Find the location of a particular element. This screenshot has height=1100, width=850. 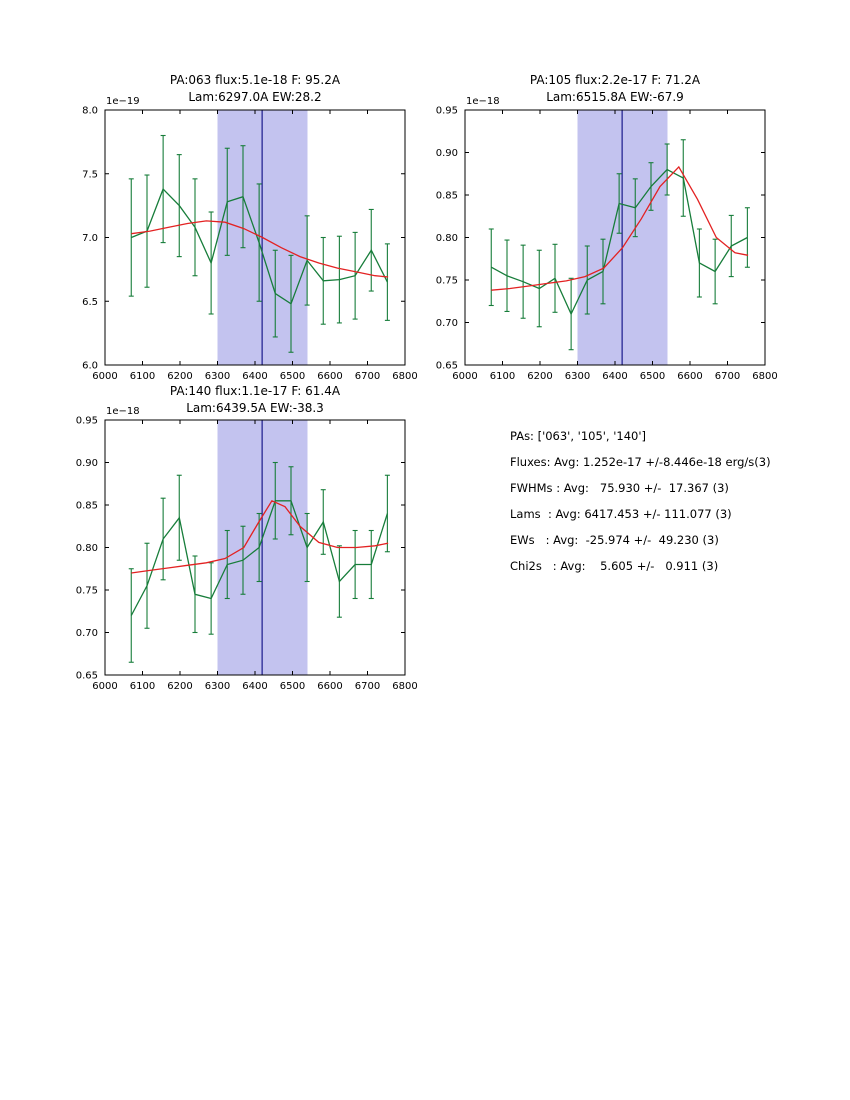

stats-line-chi2s: Chi2s : Avg: 5.605 +/- 0.911 (3) is located at coordinates (614, 566).